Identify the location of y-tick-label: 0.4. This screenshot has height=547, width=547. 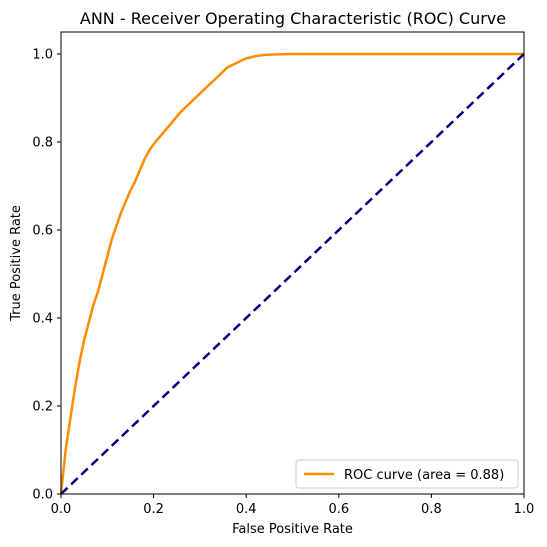
(42, 319).